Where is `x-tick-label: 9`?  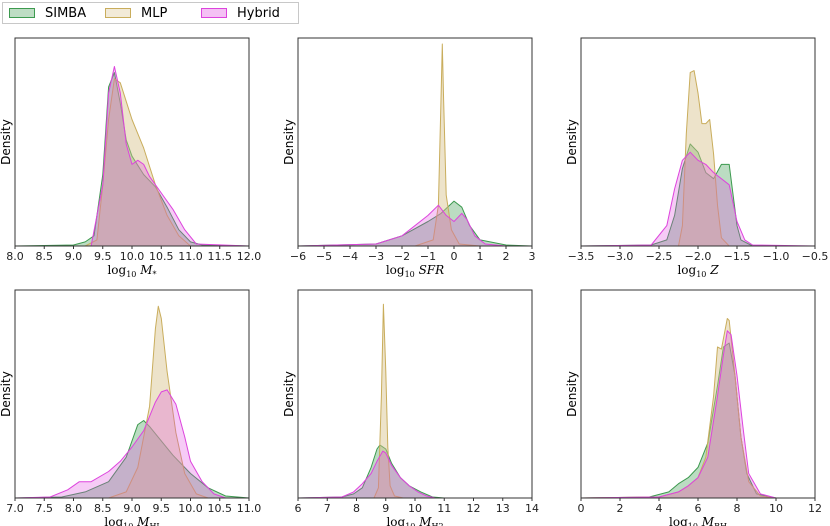
x-tick-label: 9 is located at coordinates (385, 508).